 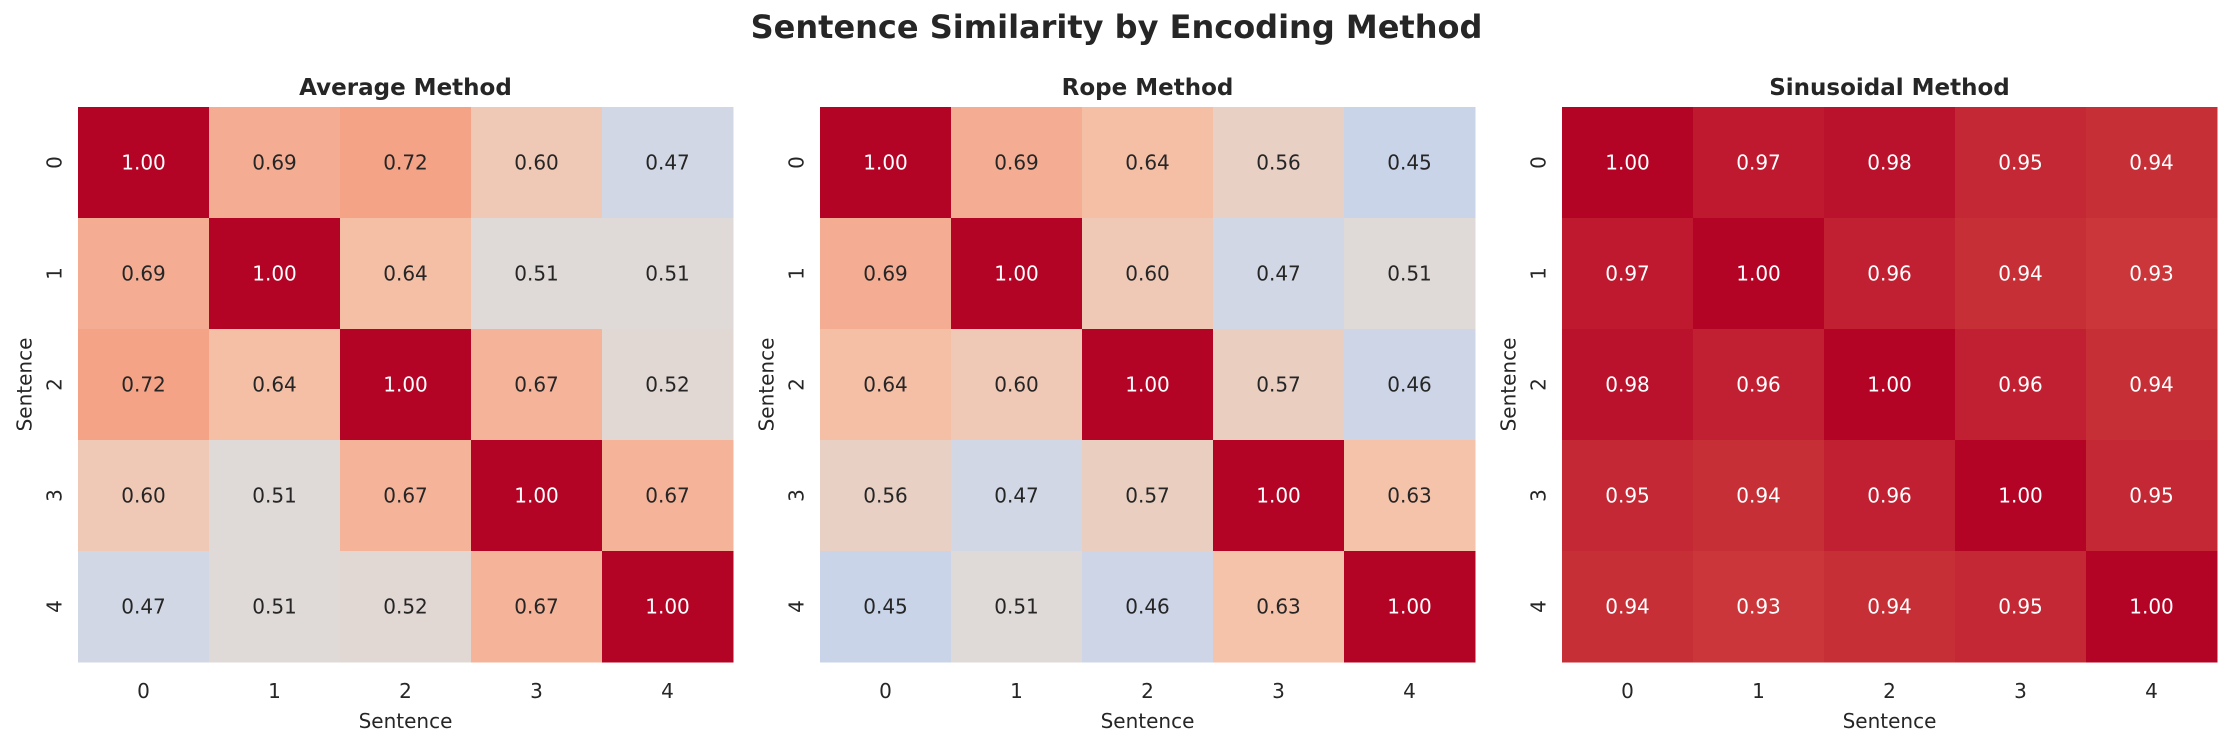 What do you see at coordinates (1147, 496) in the screenshot?
I see `cell-label: 0.57` at bounding box center [1147, 496].